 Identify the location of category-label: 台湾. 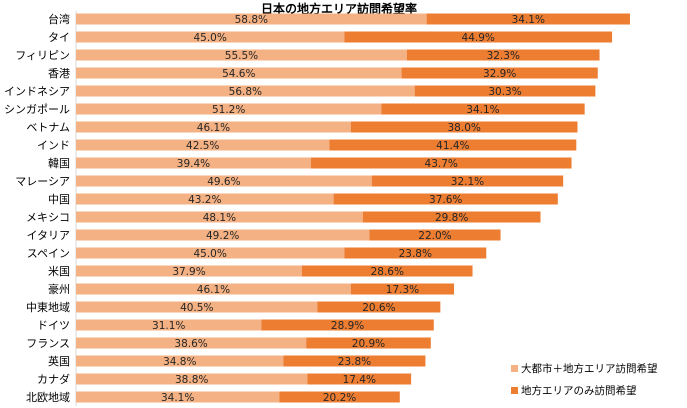
(59, 19).